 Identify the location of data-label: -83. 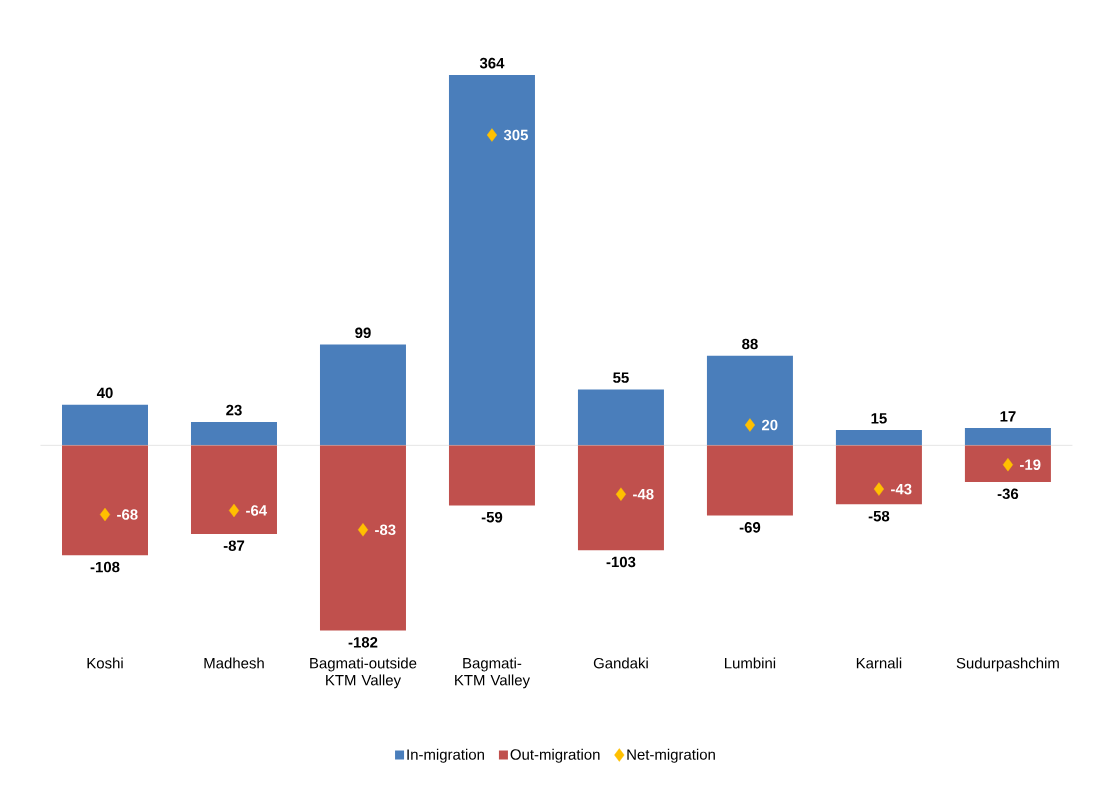
(385, 530).